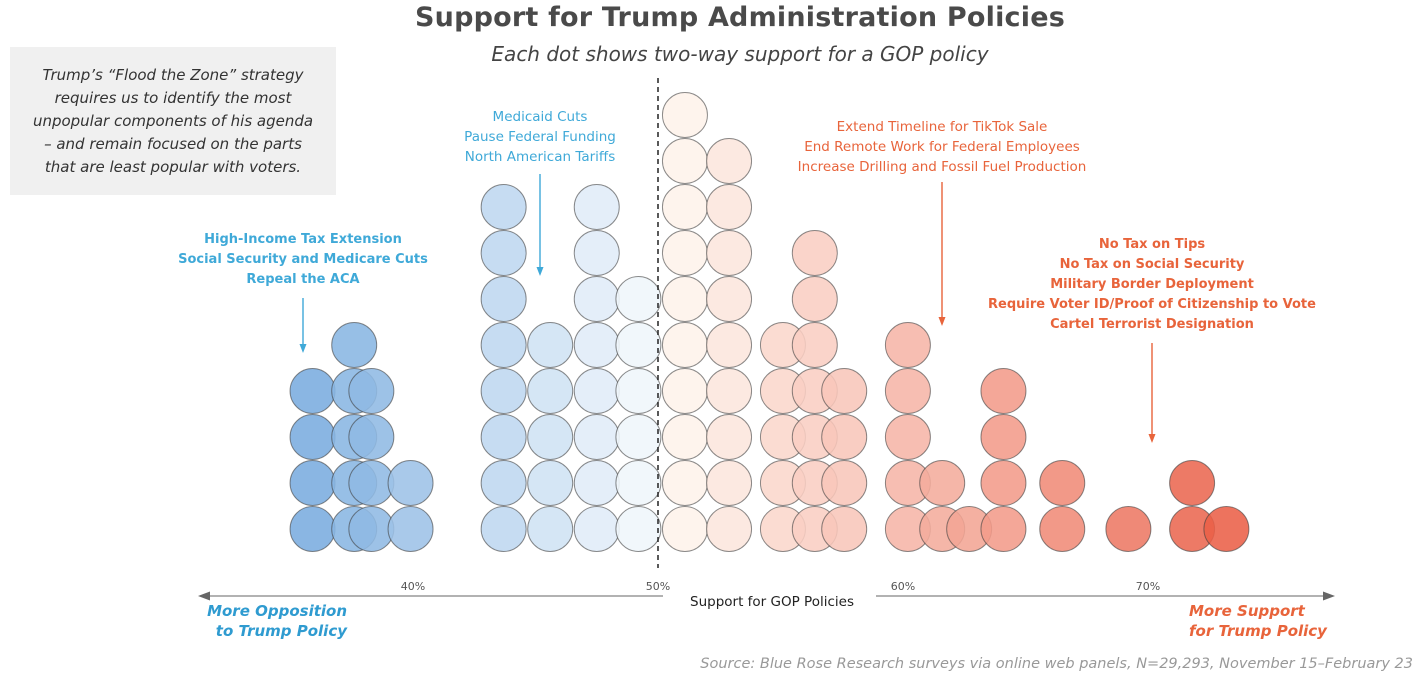 The width and height of the screenshot is (1417, 682). What do you see at coordinates (413, 586) in the screenshot?
I see `x-tick-label: 40%` at bounding box center [413, 586].